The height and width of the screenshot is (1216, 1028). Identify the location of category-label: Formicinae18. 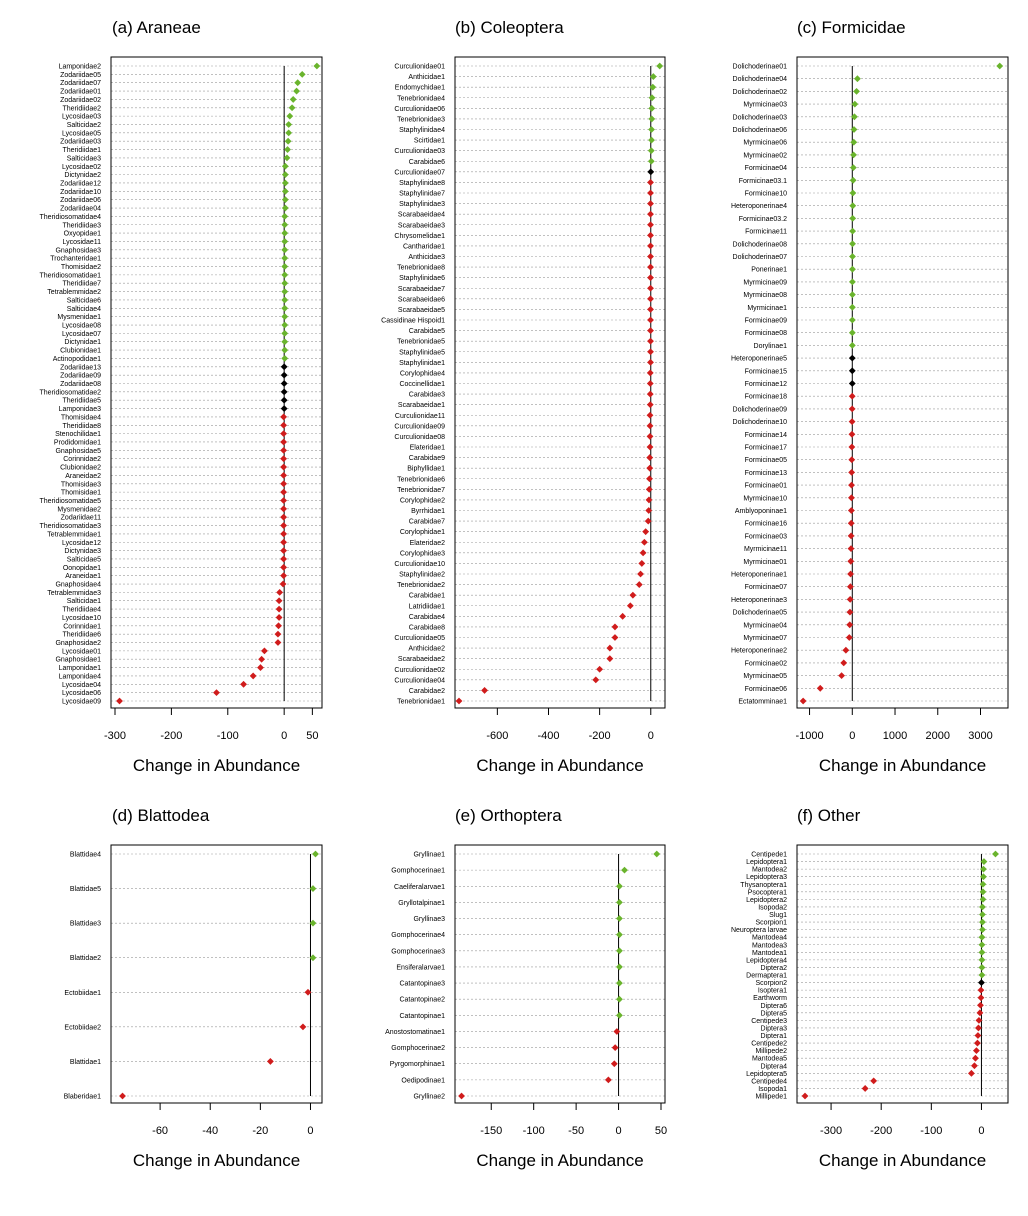
(766, 397).